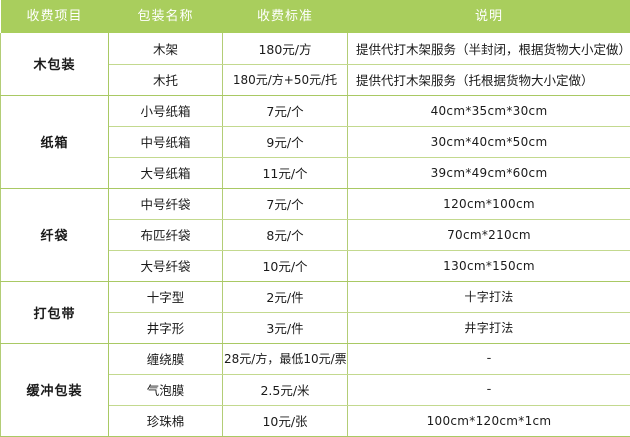  I want to click on price-cell: 11元/个, so click(285, 172).